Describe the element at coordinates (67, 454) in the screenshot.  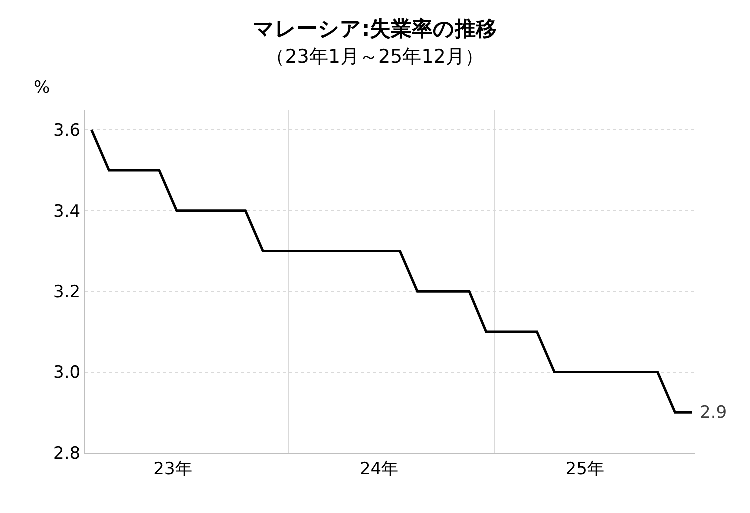
I see `y-tick-label: 2.8` at that location.